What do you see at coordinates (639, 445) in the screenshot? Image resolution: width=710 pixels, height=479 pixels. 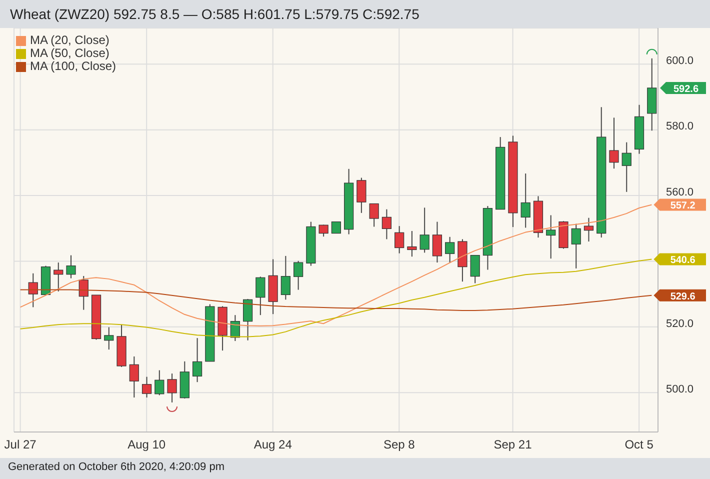 I see `x-tick-label: Oct 5` at bounding box center [639, 445].